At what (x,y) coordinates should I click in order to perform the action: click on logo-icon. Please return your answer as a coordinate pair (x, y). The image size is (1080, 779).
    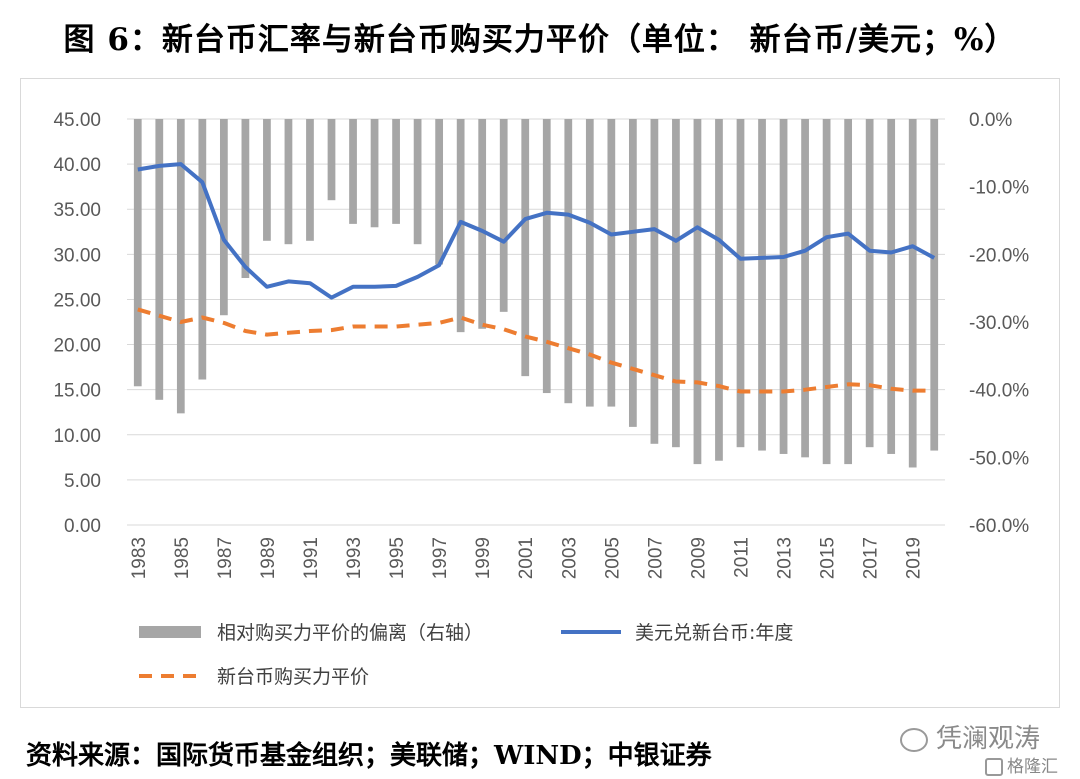
    Looking at the image, I should click on (994, 767).